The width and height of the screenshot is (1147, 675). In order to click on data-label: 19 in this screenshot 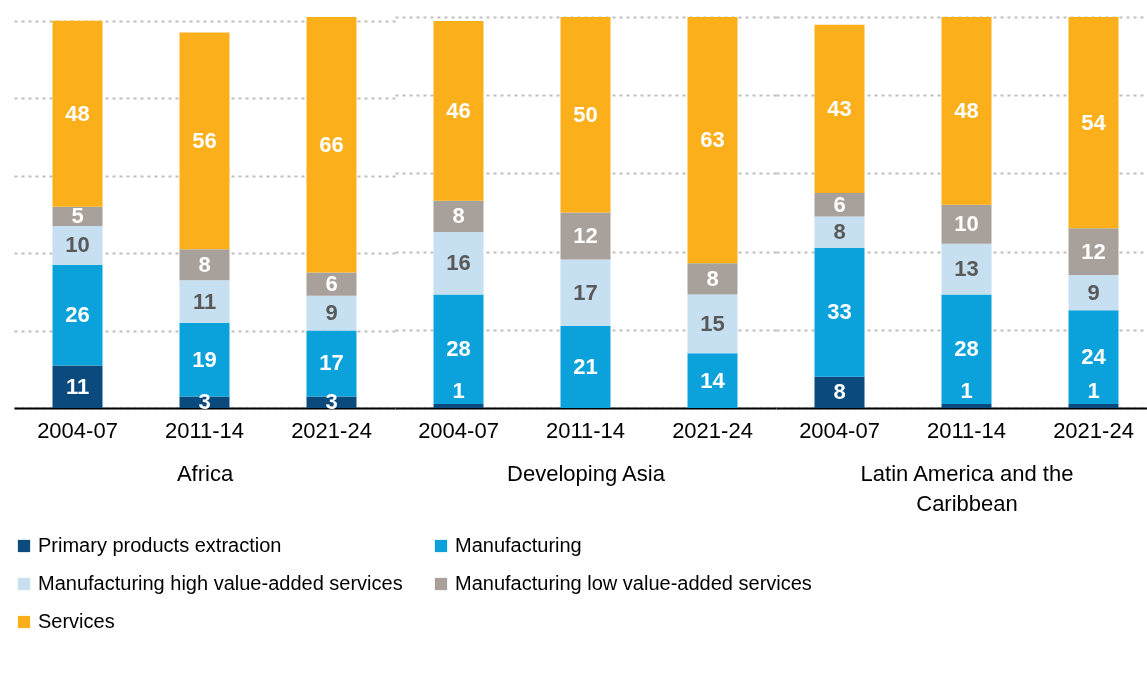, I will do `click(204, 359)`.